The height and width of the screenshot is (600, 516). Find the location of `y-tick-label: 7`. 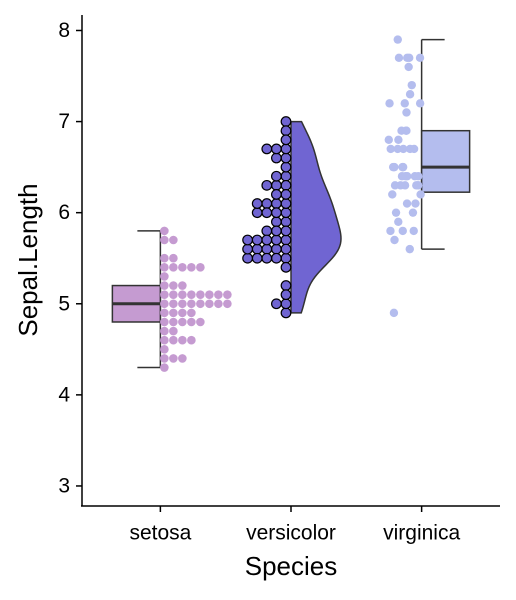

y-tick-label: 7 is located at coordinates (64, 121).